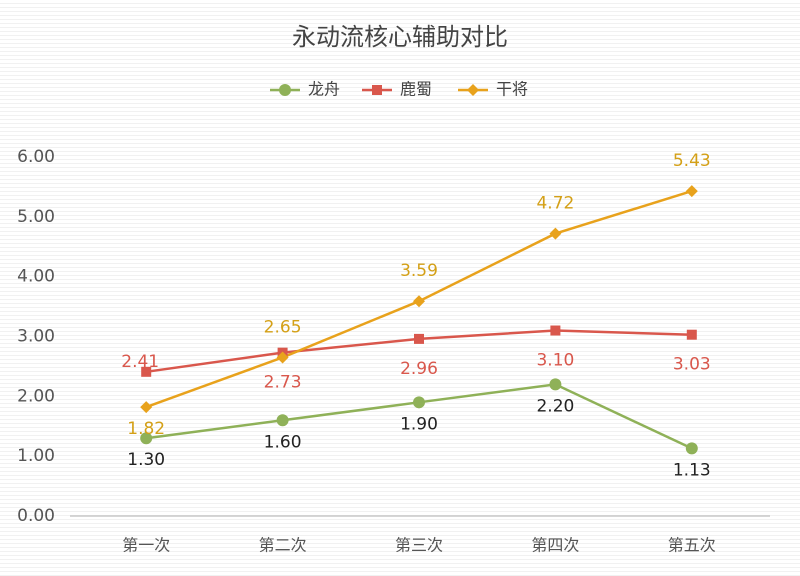 The height and width of the screenshot is (576, 800). What do you see at coordinates (692, 470) in the screenshot?
I see `data-label: 1.13` at bounding box center [692, 470].